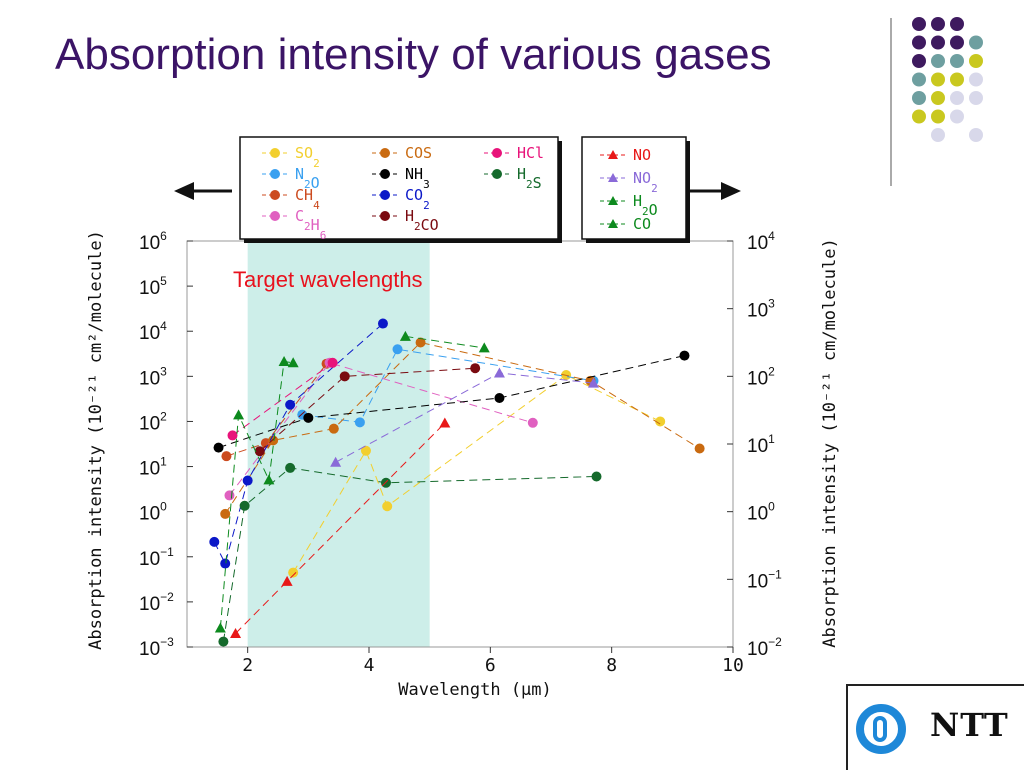  I want to click on x-tick-label: 8, so click(611, 665).